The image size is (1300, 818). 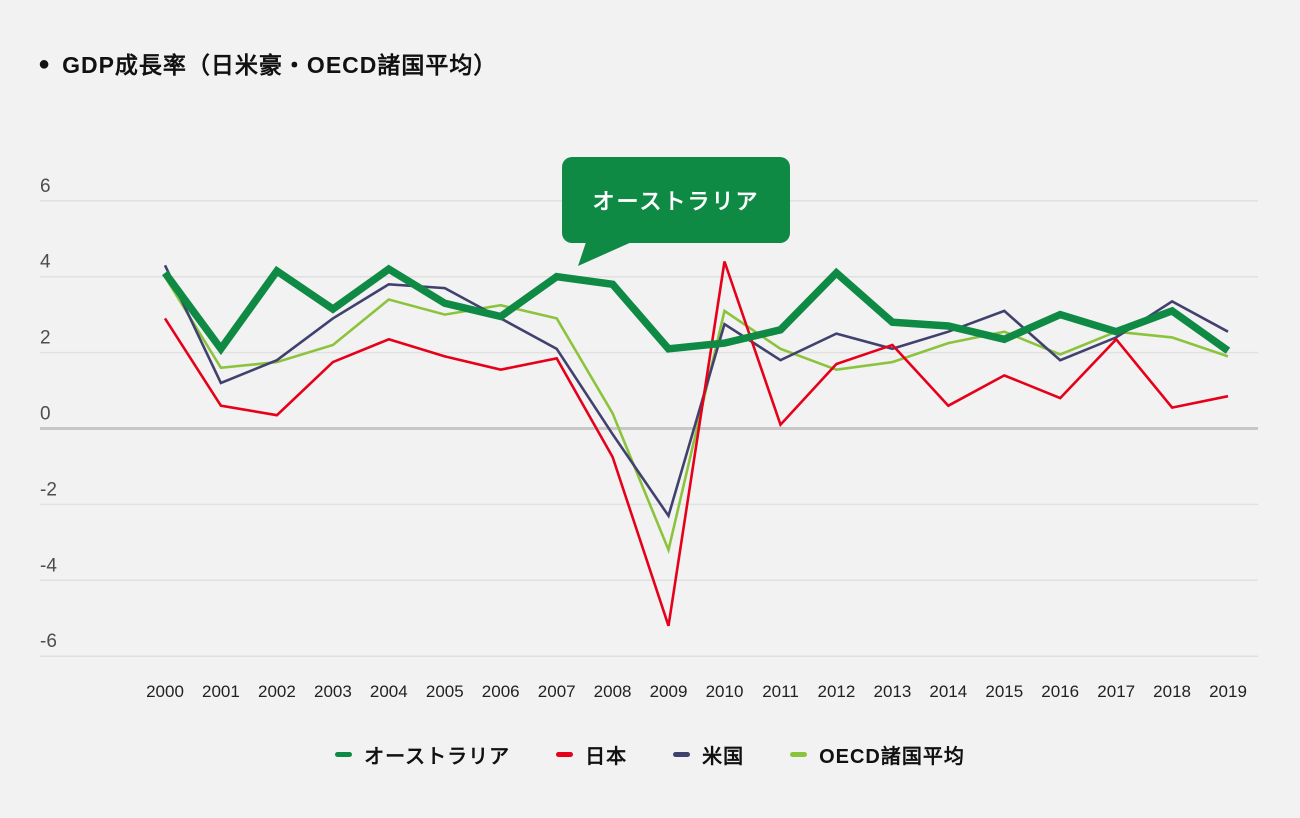 What do you see at coordinates (1060, 691) in the screenshot?
I see `x-tick-label-2016: 2016` at bounding box center [1060, 691].